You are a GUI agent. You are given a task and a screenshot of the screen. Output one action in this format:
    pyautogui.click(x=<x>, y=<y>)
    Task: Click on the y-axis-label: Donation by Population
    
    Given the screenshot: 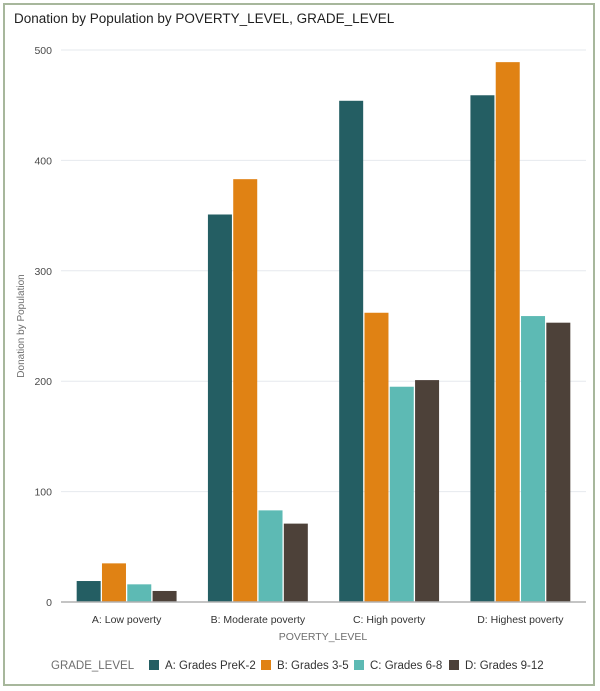 What is the action you would take?
    pyautogui.click(x=21, y=325)
    